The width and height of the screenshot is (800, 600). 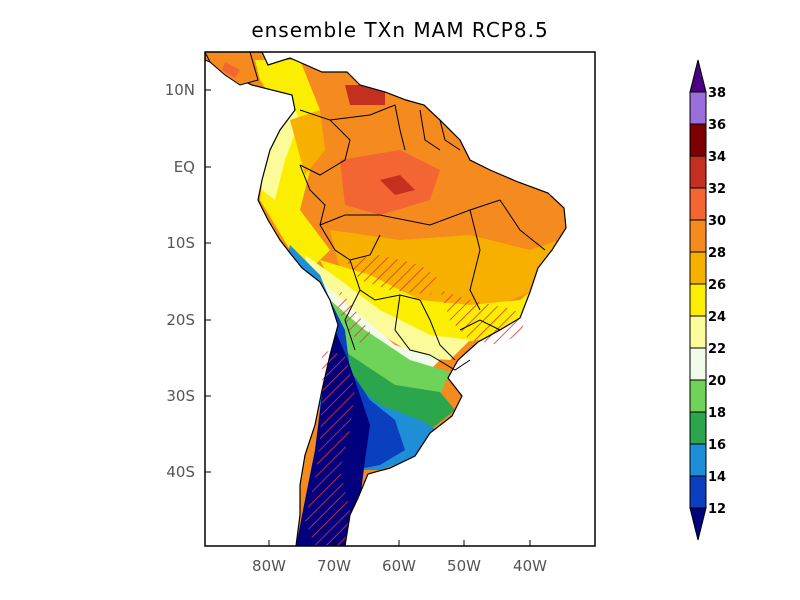 What do you see at coordinates (717, 381) in the screenshot?
I see `colorbar-label: 20` at bounding box center [717, 381].